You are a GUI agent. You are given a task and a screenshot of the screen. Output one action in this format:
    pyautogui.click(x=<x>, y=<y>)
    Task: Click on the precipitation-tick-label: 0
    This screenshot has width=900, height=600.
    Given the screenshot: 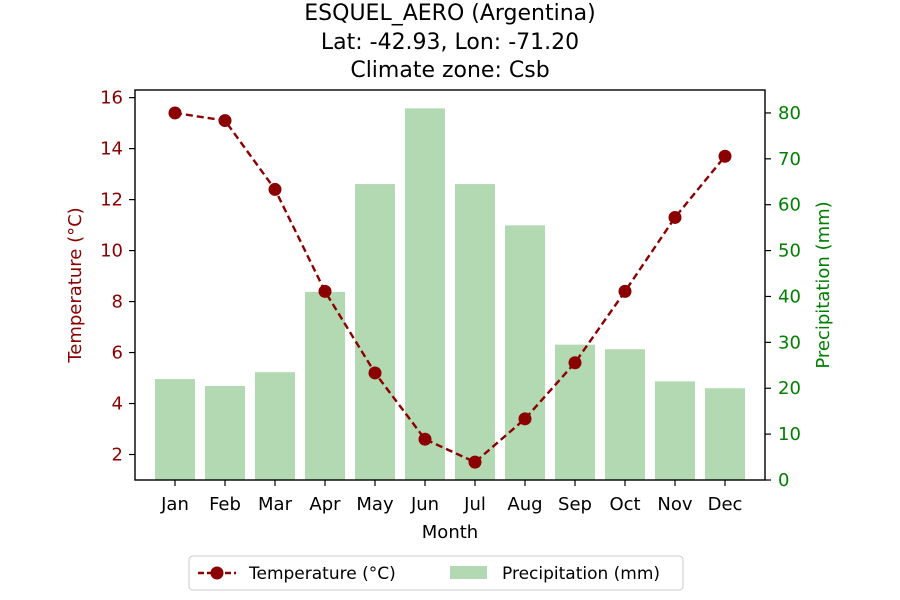 What is the action you would take?
    pyautogui.click(x=783, y=480)
    